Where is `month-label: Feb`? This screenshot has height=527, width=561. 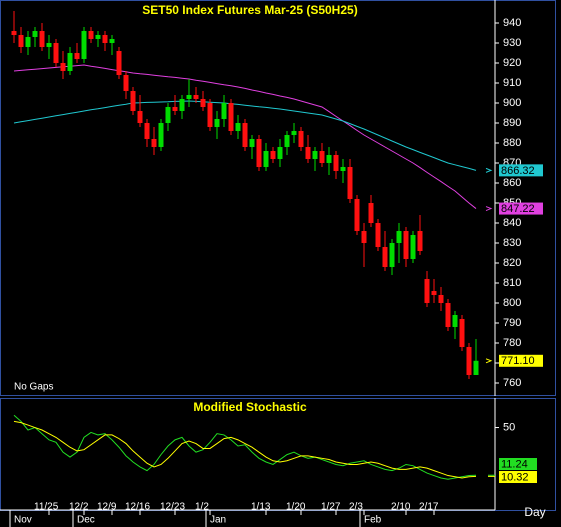 month-label: Feb is located at coordinates (373, 520).